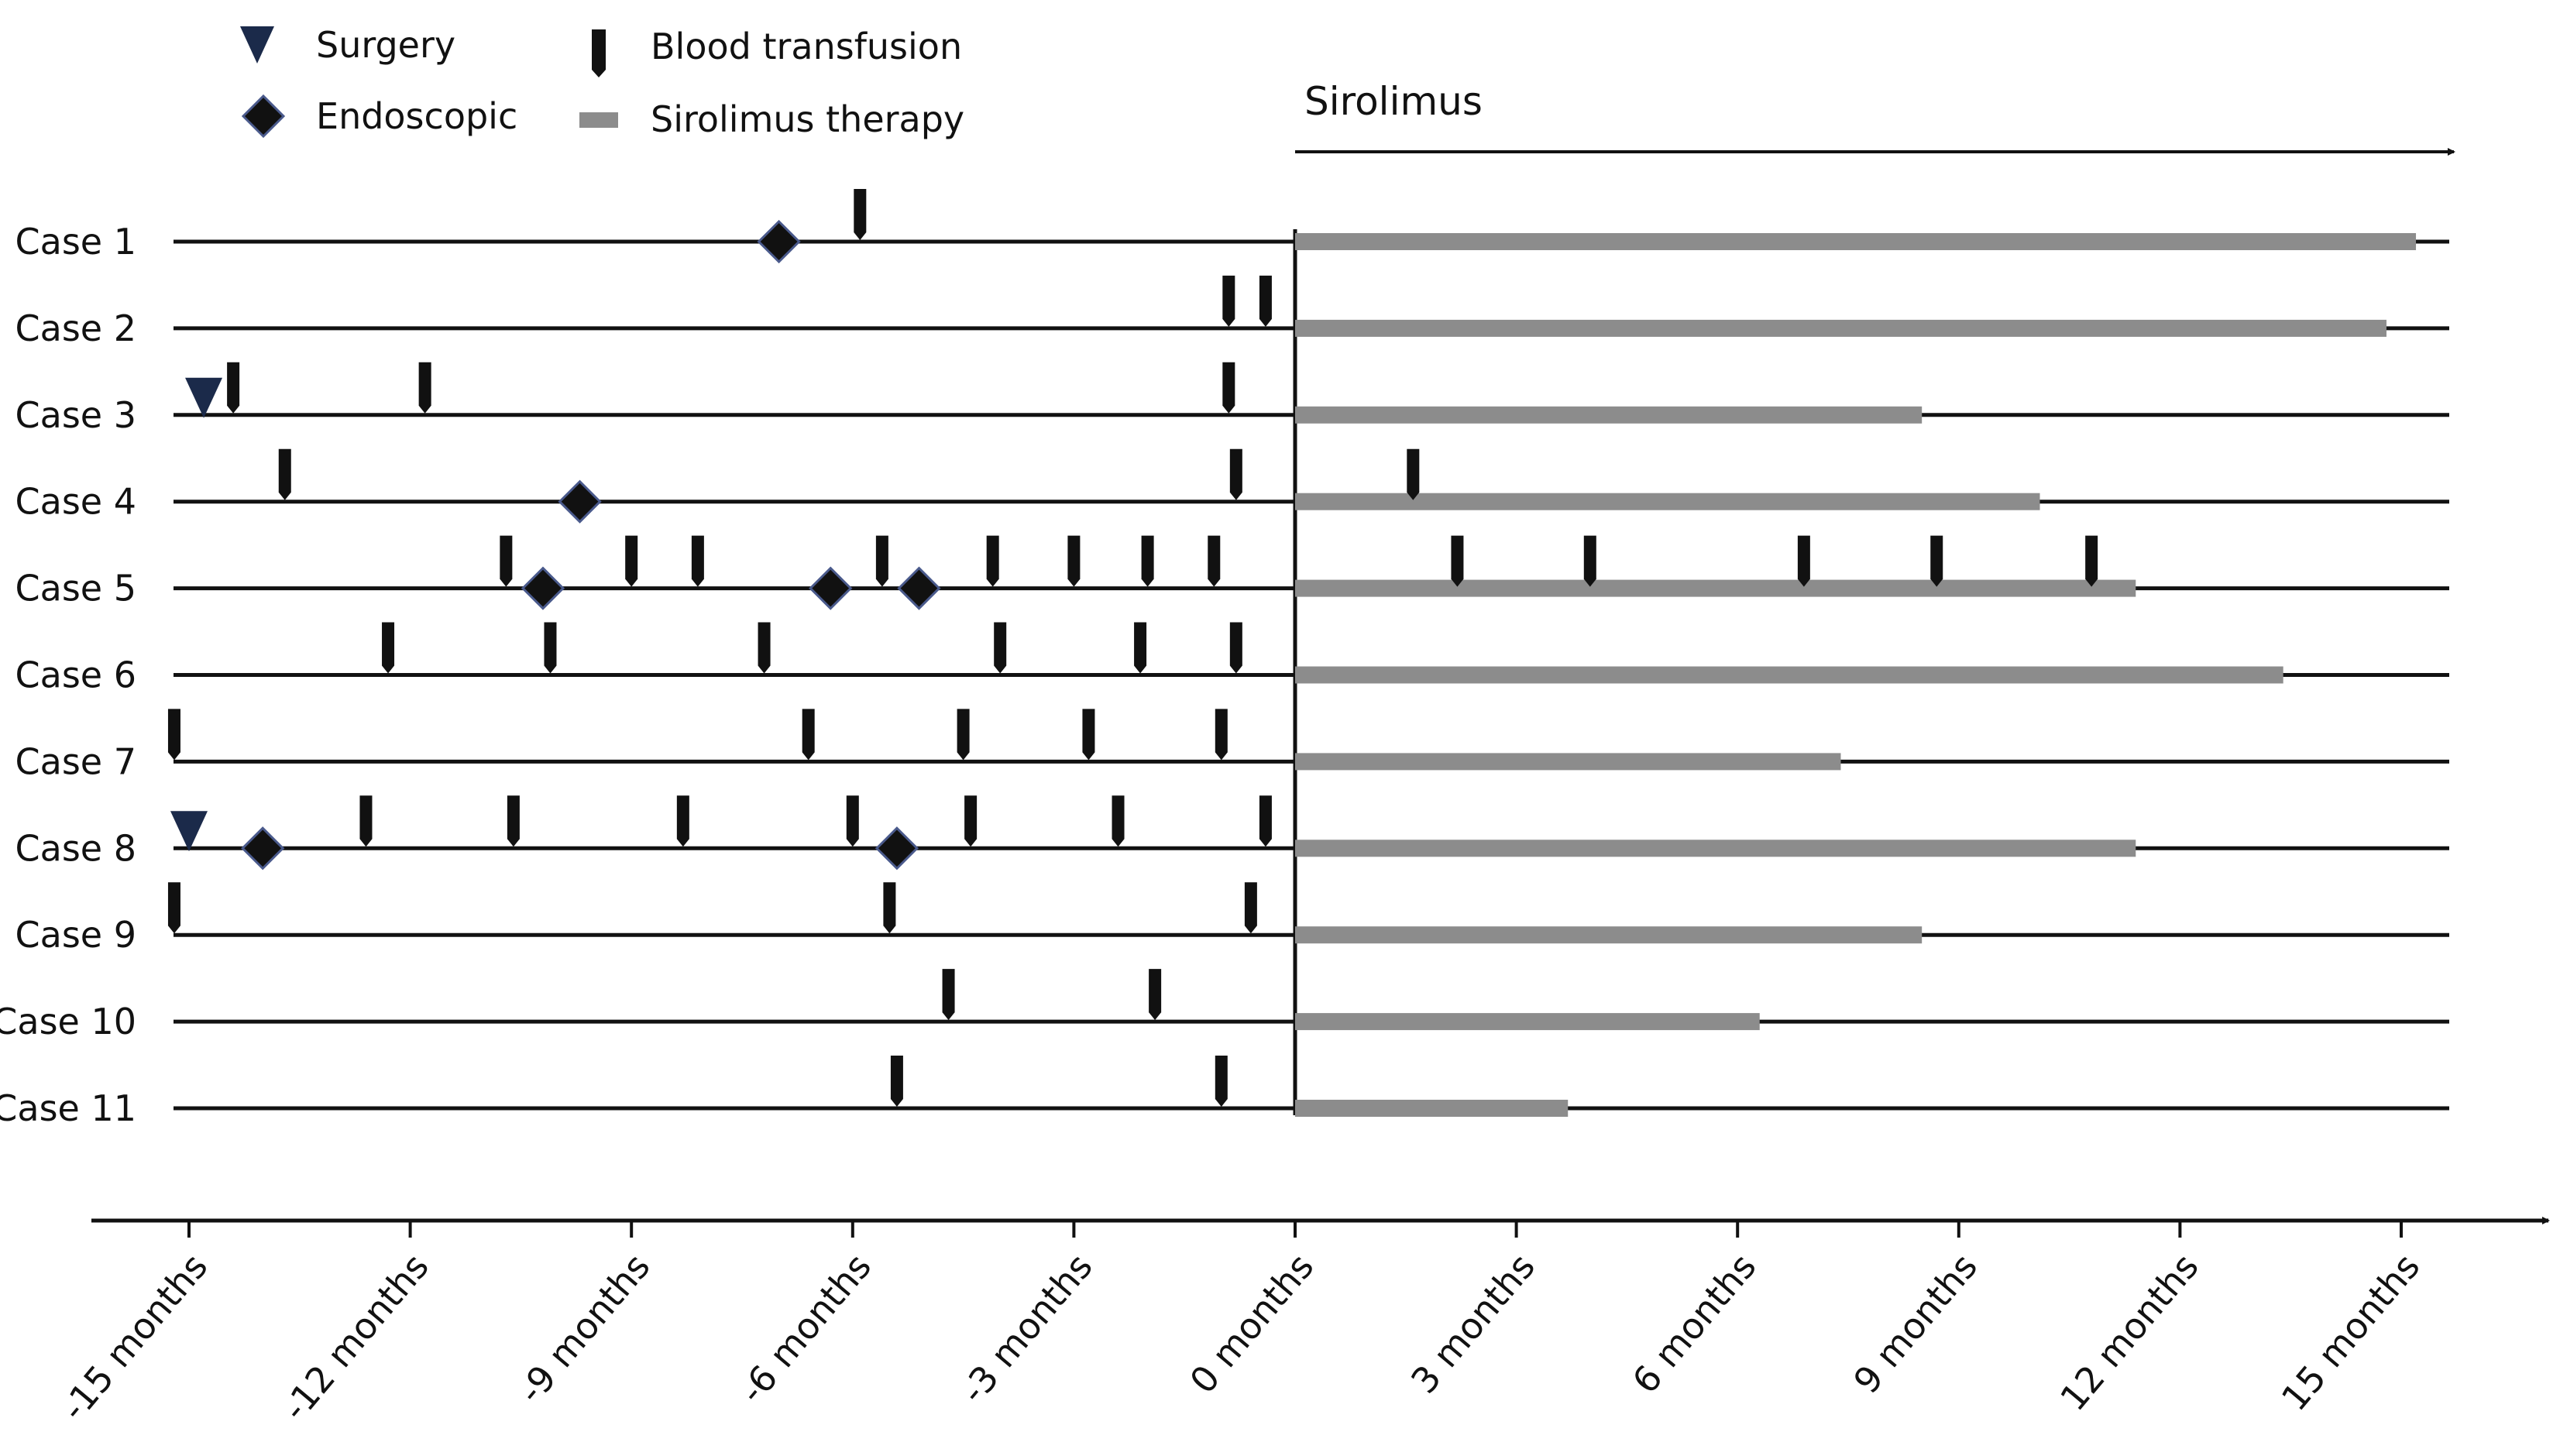 This screenshot has height=1456, width=2560. Describe the element at coordinates (806, 47) in the screenshot. I see `legend-blood-transfusion-label: Blood transfusion` at that location.